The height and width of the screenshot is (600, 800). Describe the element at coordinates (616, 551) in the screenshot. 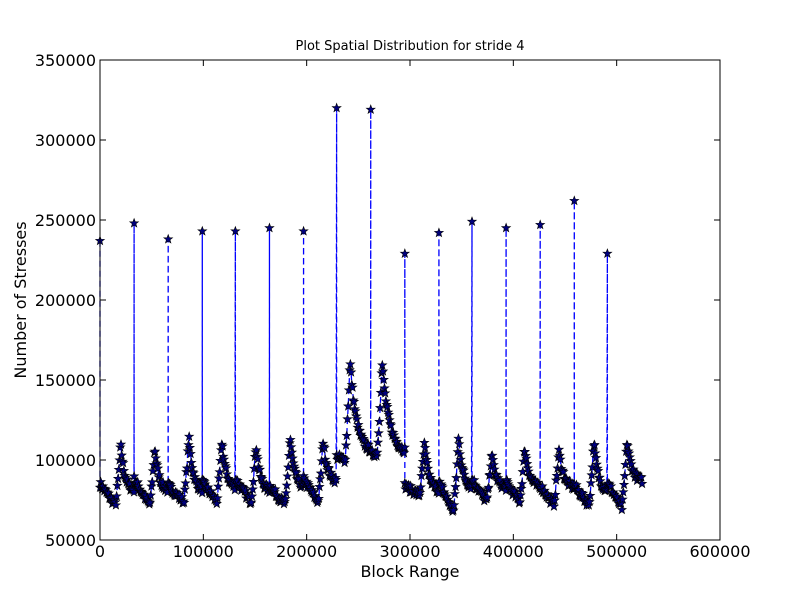

I see `x-tick-label: 500000` at that location.